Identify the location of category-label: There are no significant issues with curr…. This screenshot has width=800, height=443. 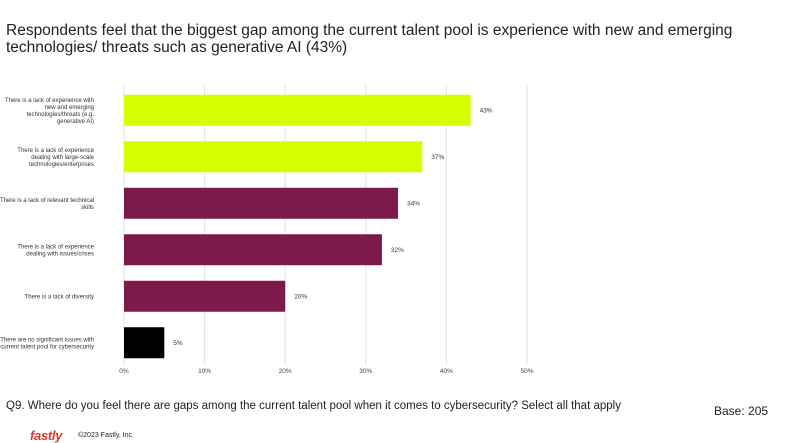
(47, 344).